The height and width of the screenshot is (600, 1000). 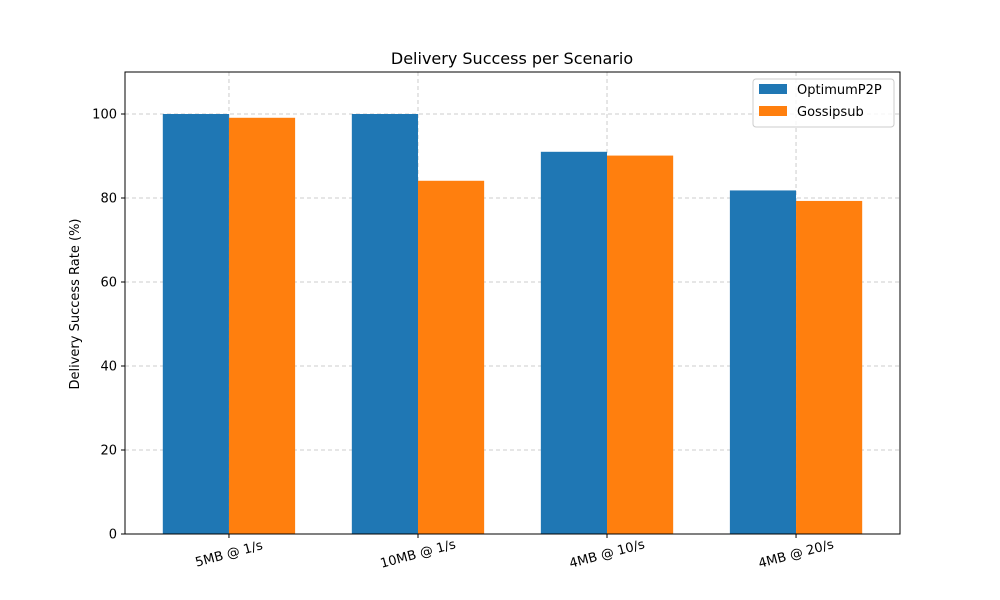 What do you see at coordinates (830, 112) in the screenshot?
I see `legend-label-gossipsub: Gossipsub` at bounding box center [830, 112].